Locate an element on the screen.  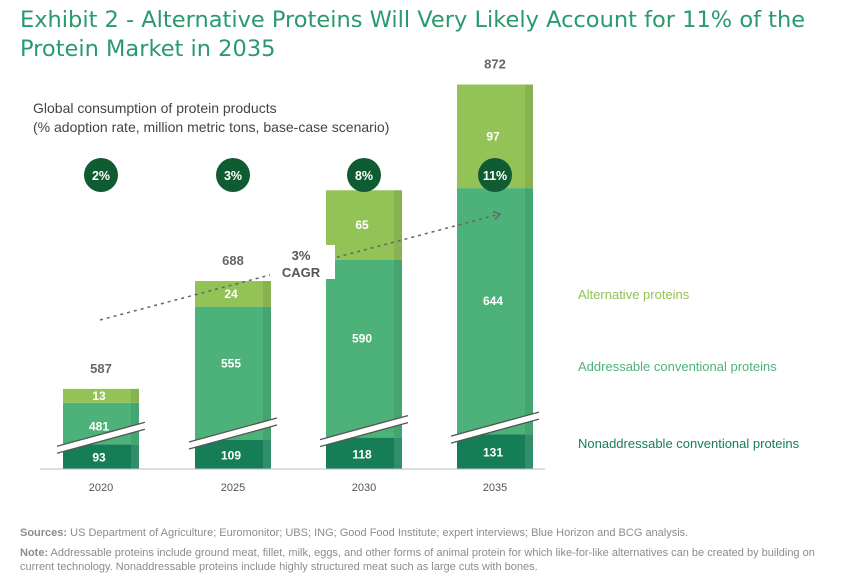
bar-nonaddressable-2035 is located at coordinates (495, 451).